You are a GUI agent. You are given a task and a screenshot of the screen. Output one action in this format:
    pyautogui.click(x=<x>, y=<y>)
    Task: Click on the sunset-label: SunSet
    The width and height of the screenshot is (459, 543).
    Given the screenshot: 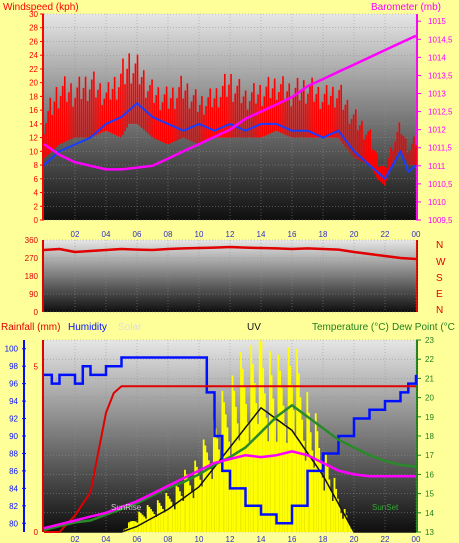 What is the action you would take?
    pyautogui.click(x=385, y=507)
    